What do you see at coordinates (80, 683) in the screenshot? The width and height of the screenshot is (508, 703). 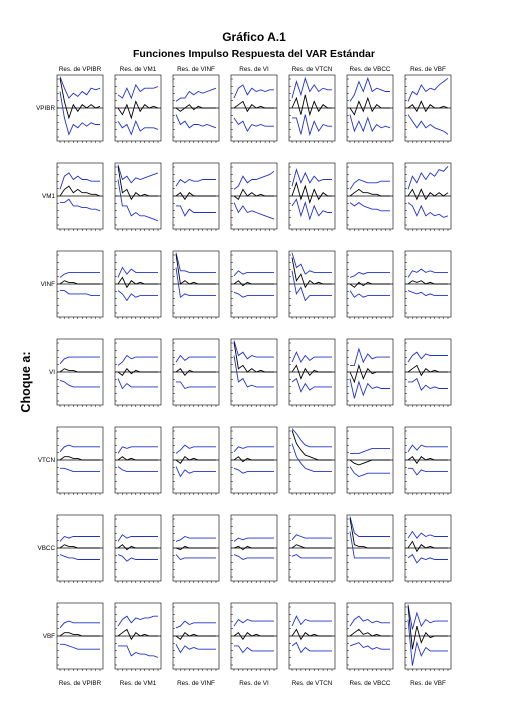 I see `column-label-bottom: Res. de VPIBR` at bounding box center [80, 683].